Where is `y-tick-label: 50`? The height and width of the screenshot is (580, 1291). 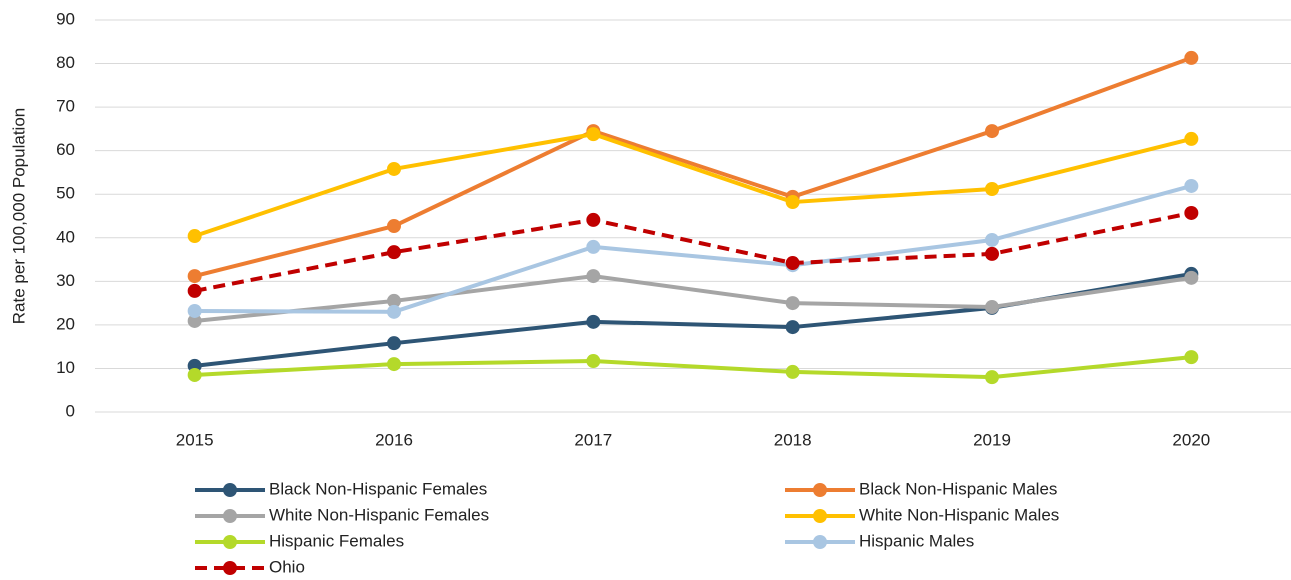 y-tick-label: 50 is located at coordinates (65, 193).